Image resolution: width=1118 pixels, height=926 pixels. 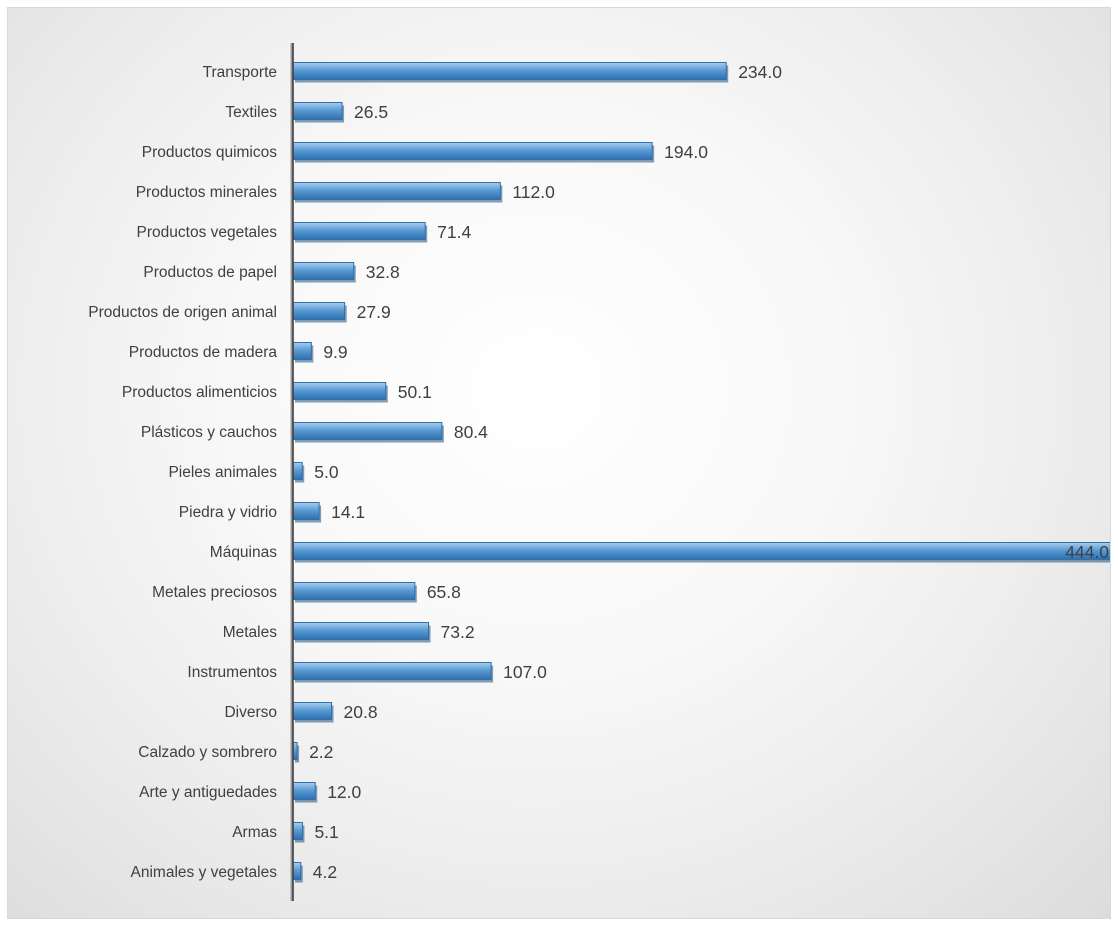 What do you see at coordinates (361, 712) in the screenshot?
I see `value-label: 20.8` at bounding box center [361, 712].